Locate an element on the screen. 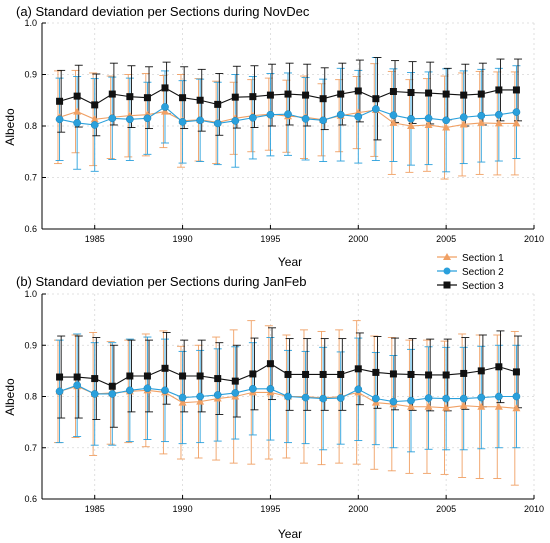  panel-b-x-tick-label: 1995 is located at coordinates (270, 509).